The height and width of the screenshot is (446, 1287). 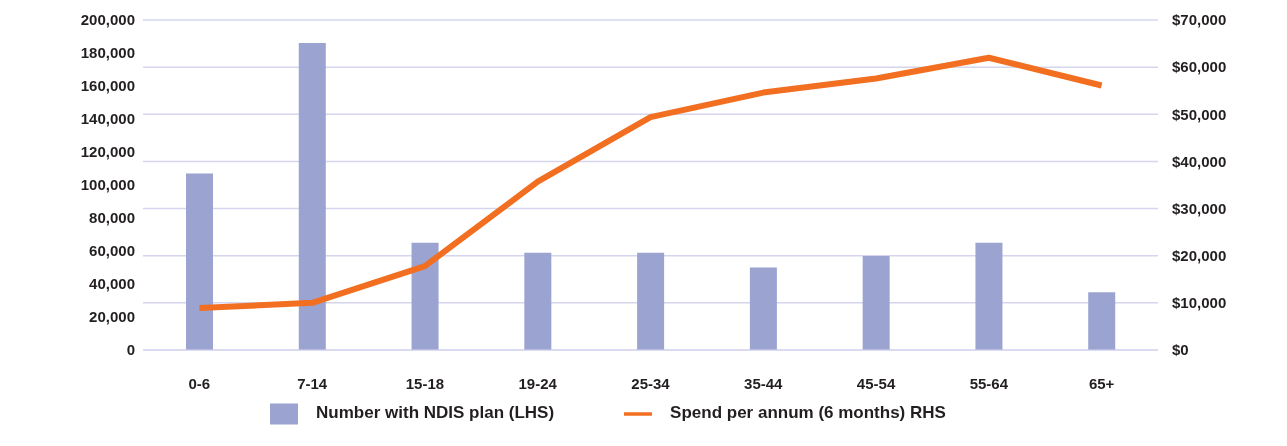 I want to click on x-tick-label: 45-54, so click(x=876, y=383).